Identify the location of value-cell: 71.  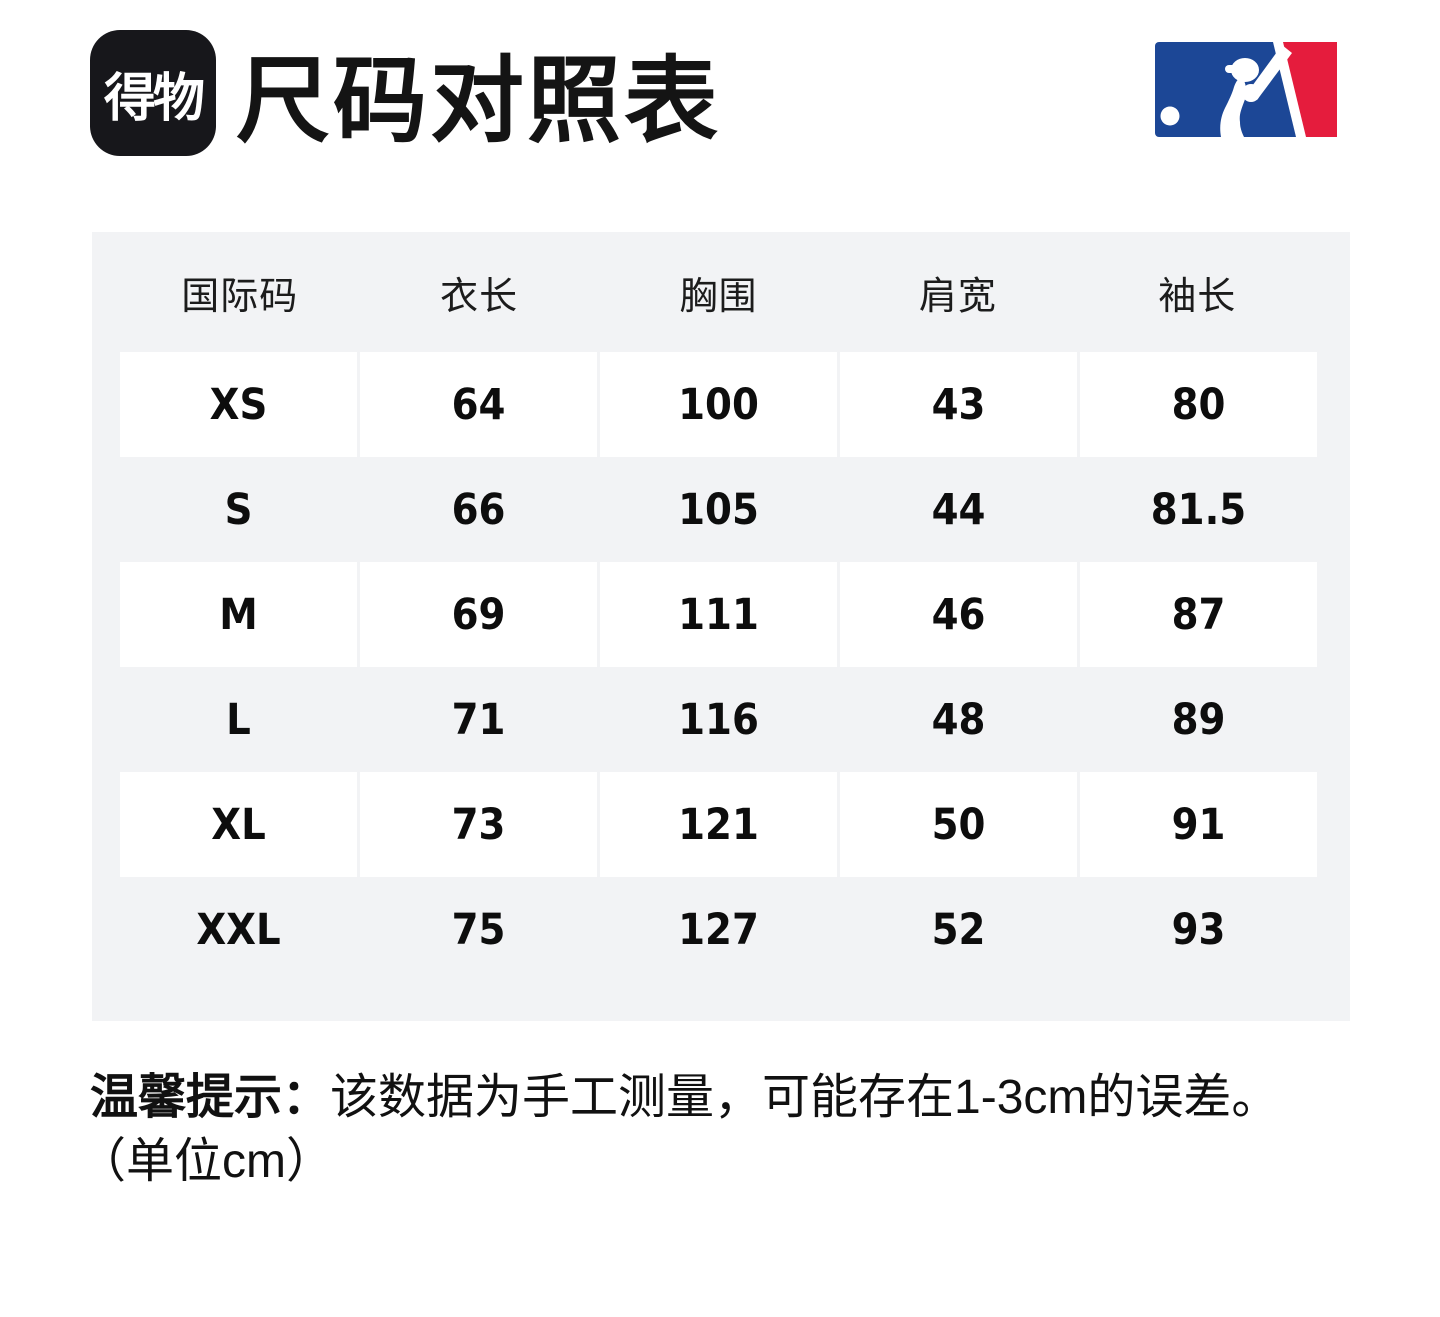
(478, 719).